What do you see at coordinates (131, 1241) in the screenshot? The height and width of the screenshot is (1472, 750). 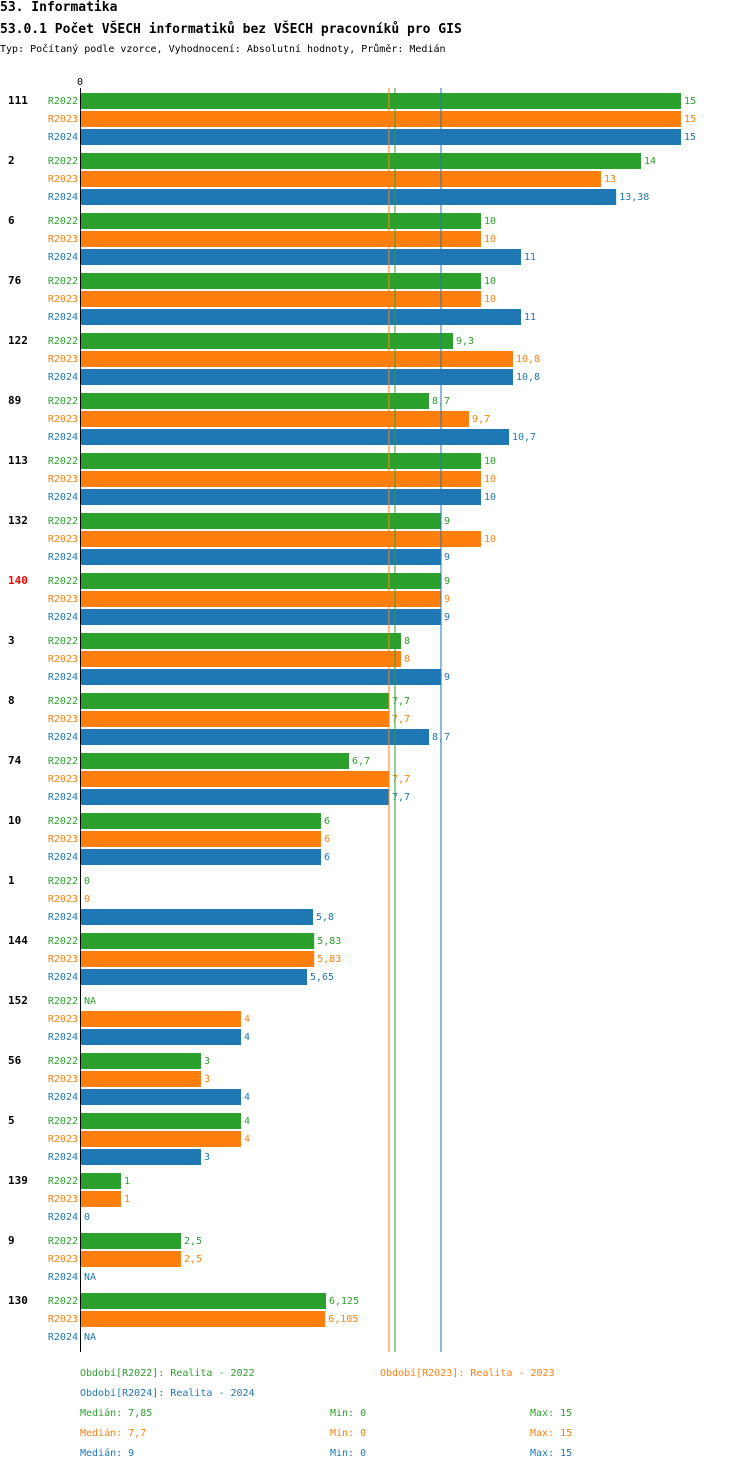 I see `bar-9-R2022` at bounding box center [131, 1241].